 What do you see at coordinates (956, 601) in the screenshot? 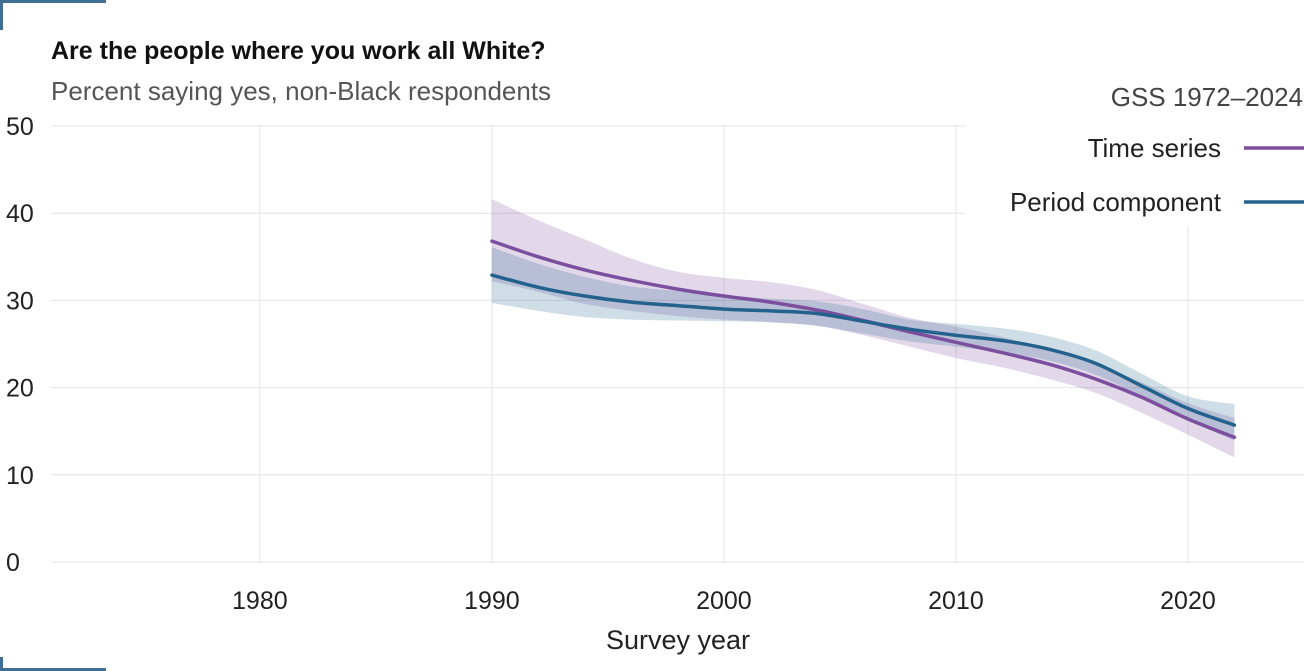
I see `x-tick-label-2010: 2010` at bounding box center [956, 601].